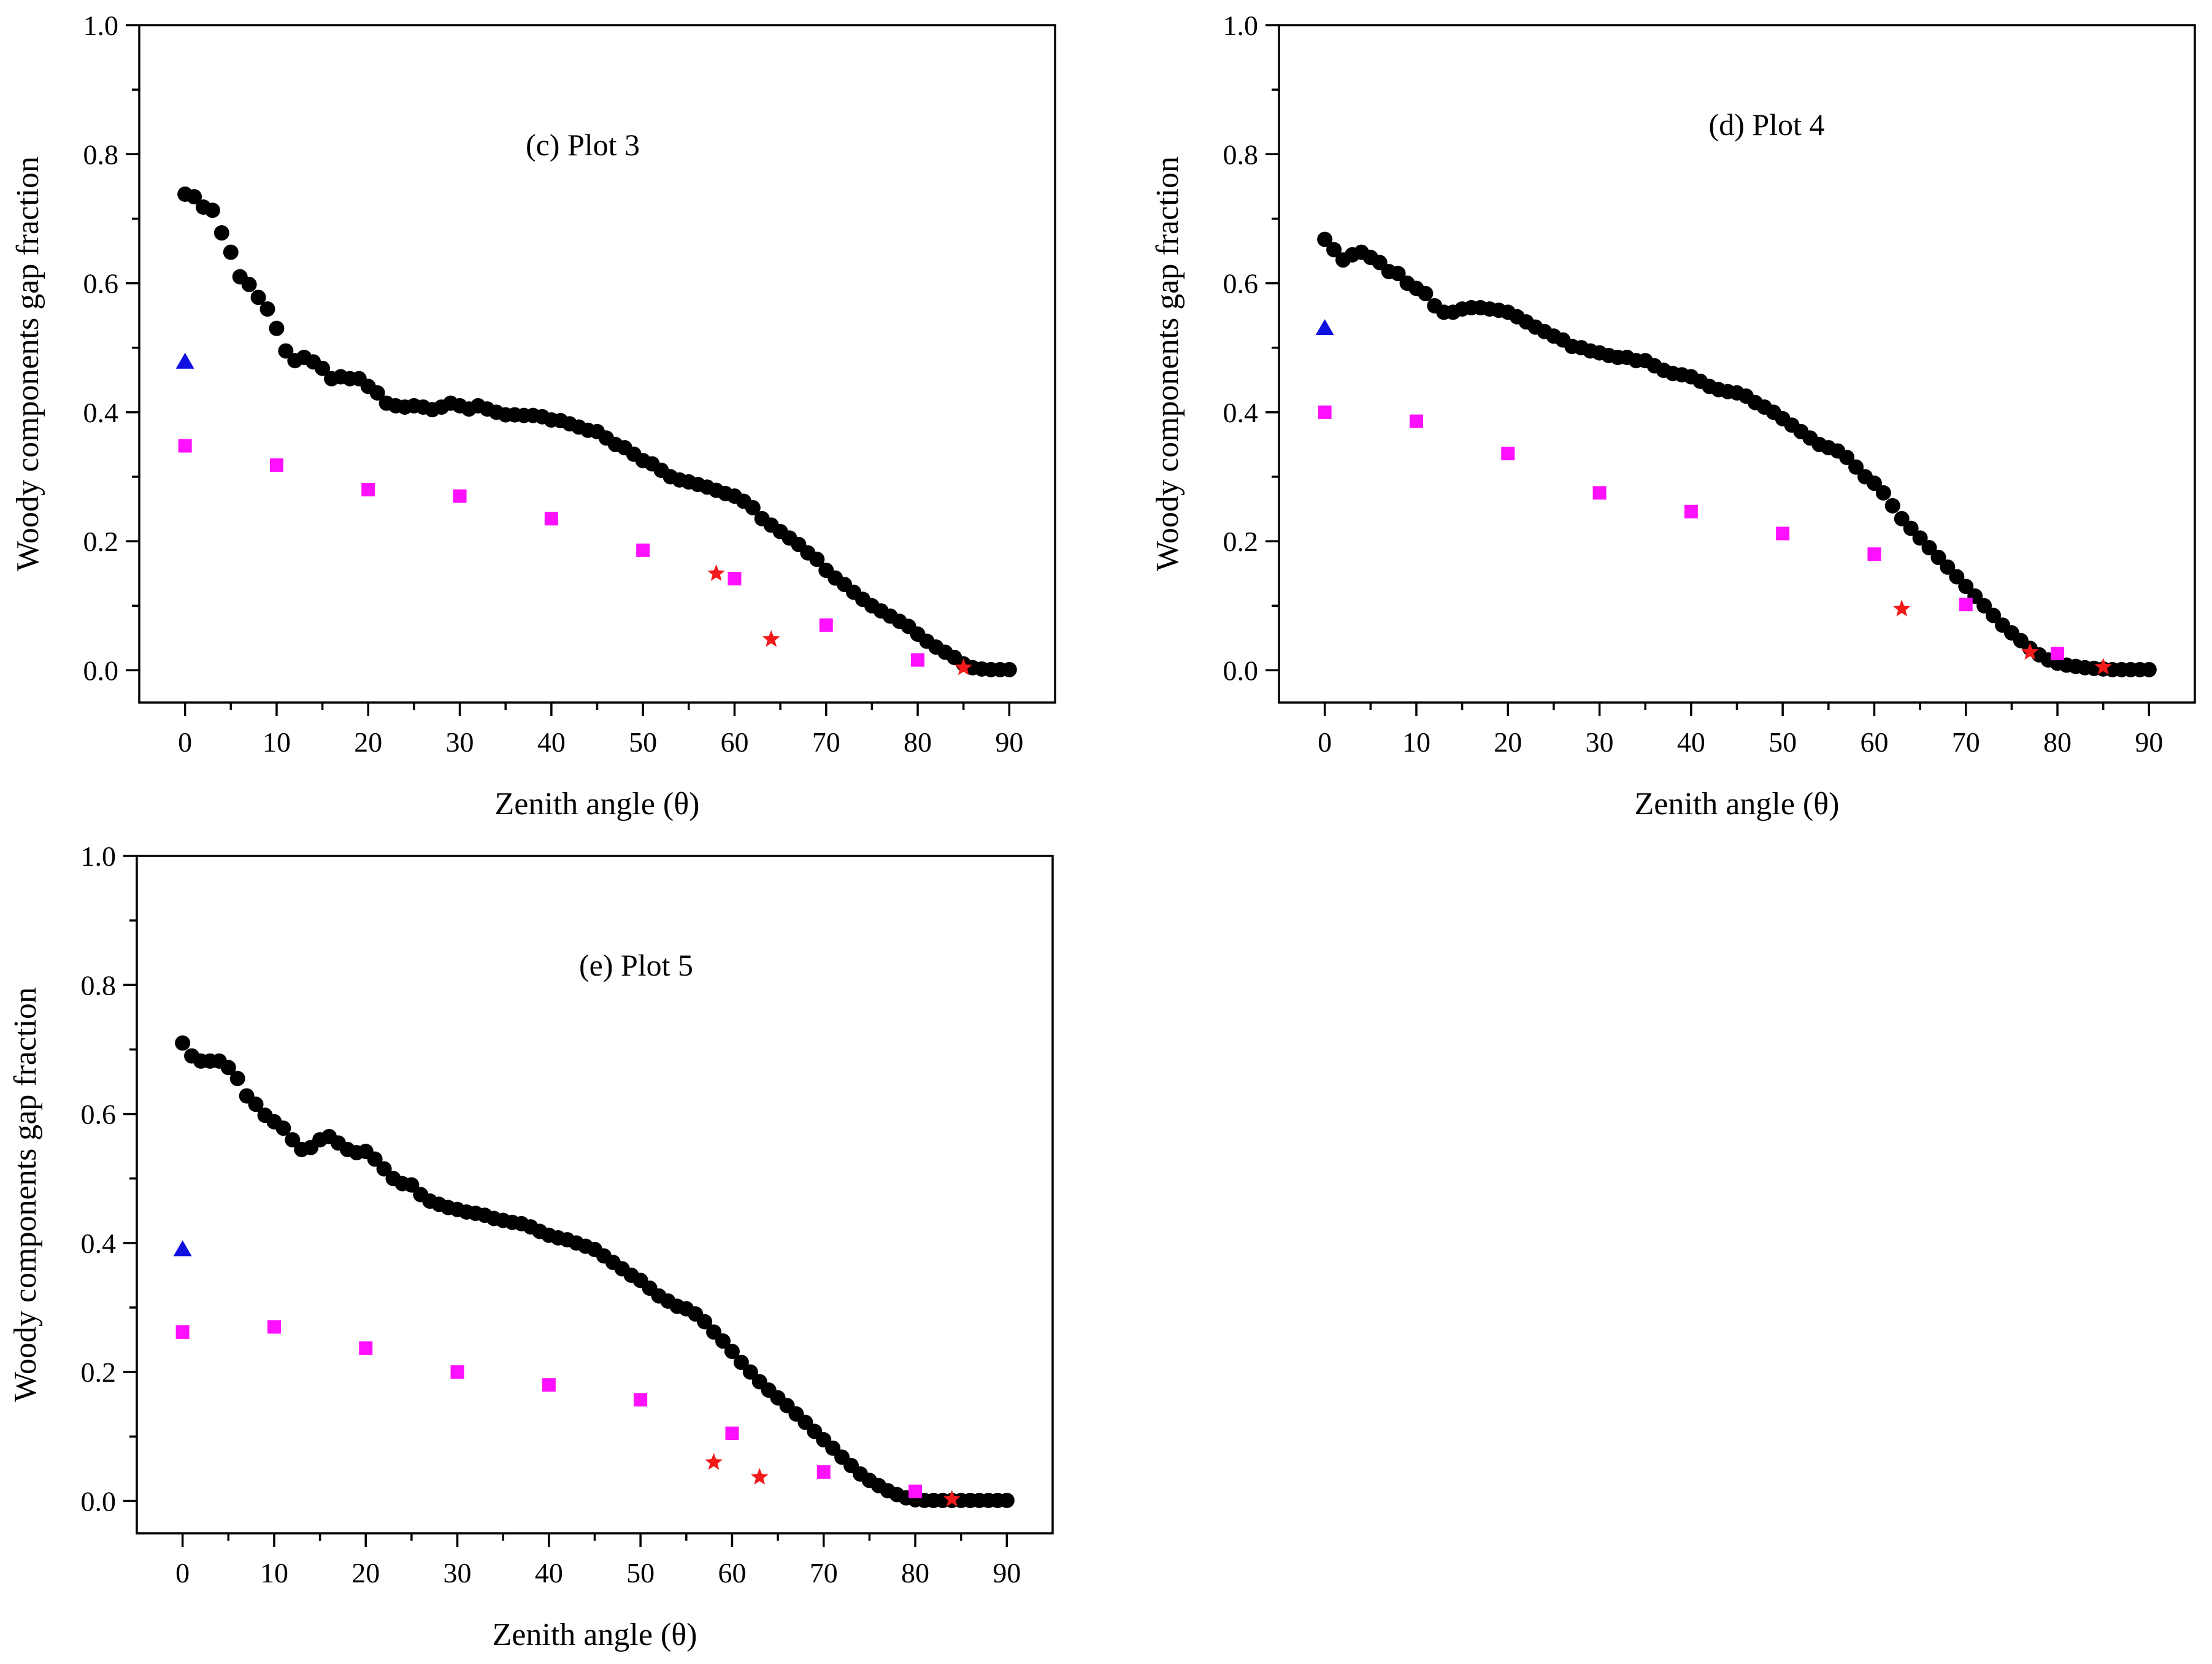  What do you see at coordinates (1241, 541) in the screenshot?
I see `y-tick-label: 0.2` at bounding box center [1241, 541].